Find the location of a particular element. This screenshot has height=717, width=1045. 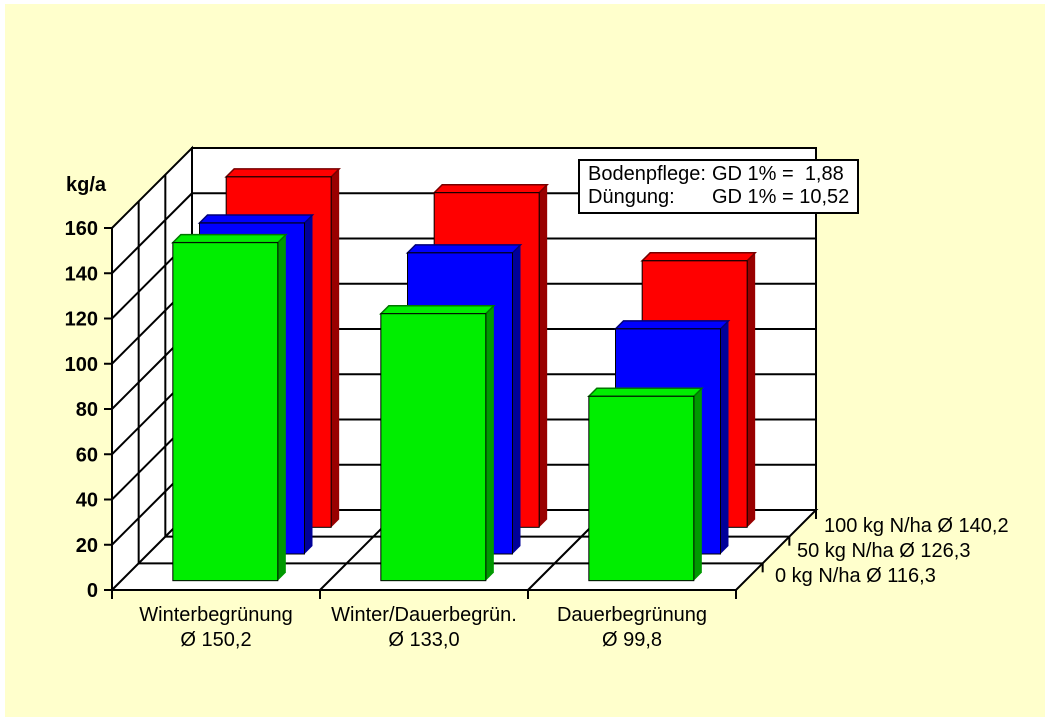

series-label: 100 kg N/ha Ø 140,2 is located at coordinates (916, 526).